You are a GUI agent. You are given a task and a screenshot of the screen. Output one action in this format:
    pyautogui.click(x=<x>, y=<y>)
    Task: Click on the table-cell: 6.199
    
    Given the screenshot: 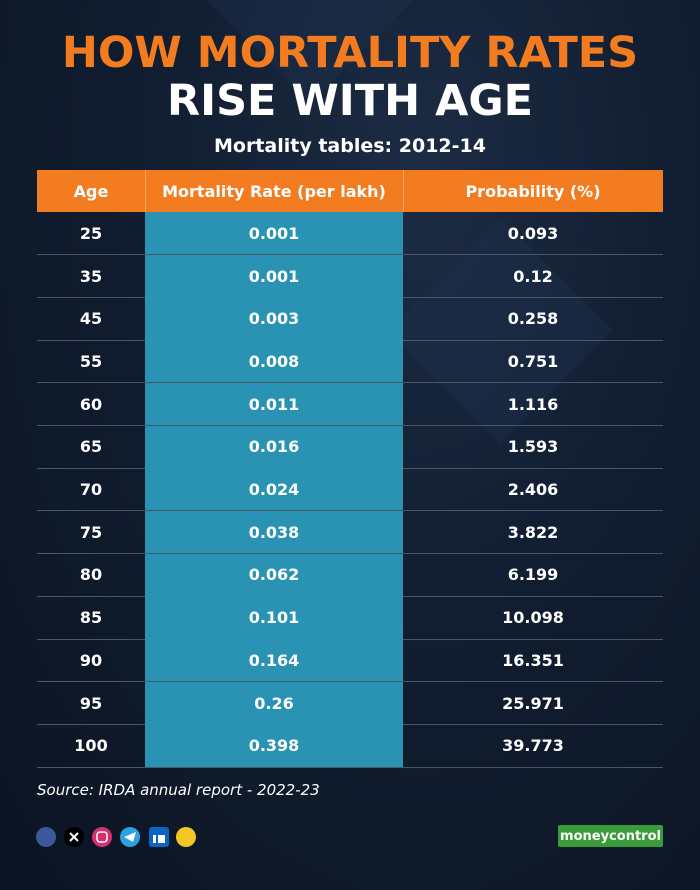 What is the action you would take?
    pyautogui.click(x=533, y=575)
    